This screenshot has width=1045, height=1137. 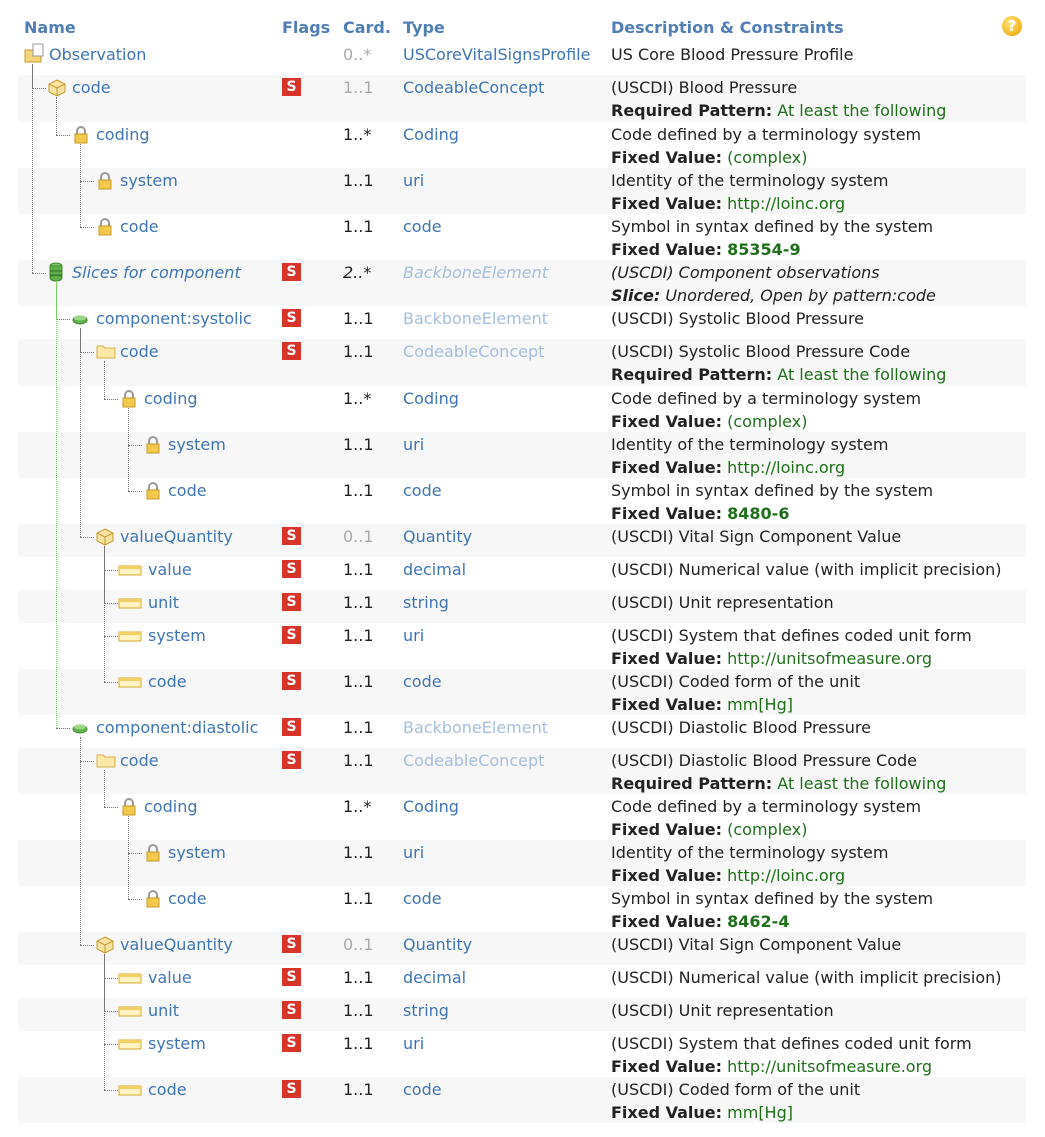 What do you see at coordinates (758, 921) in the screenshot?
I see `constraint-value: 8462-4` at bounding box center [758, 921].